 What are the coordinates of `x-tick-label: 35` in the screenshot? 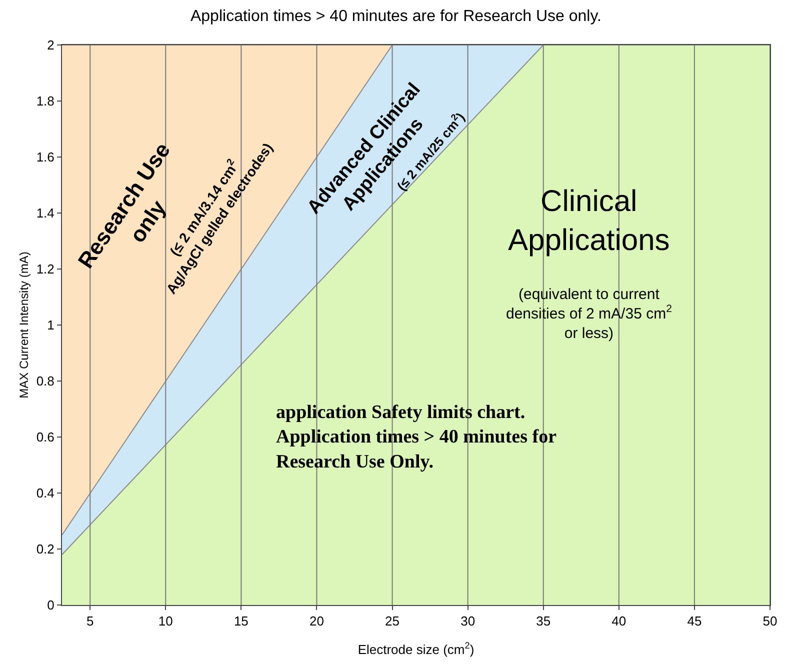 It's located at (543, 621).